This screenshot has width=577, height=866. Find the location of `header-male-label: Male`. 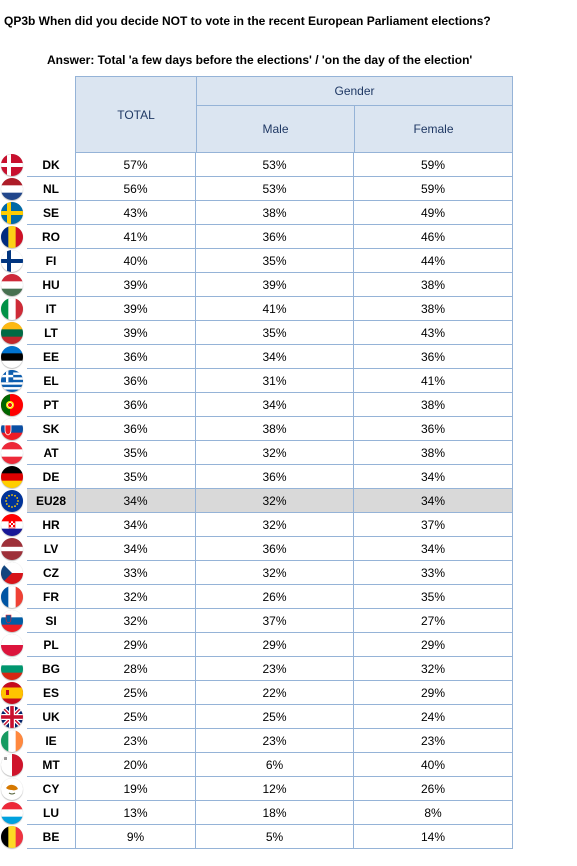

header-male-label: Male is located at coordinates (275, 129).